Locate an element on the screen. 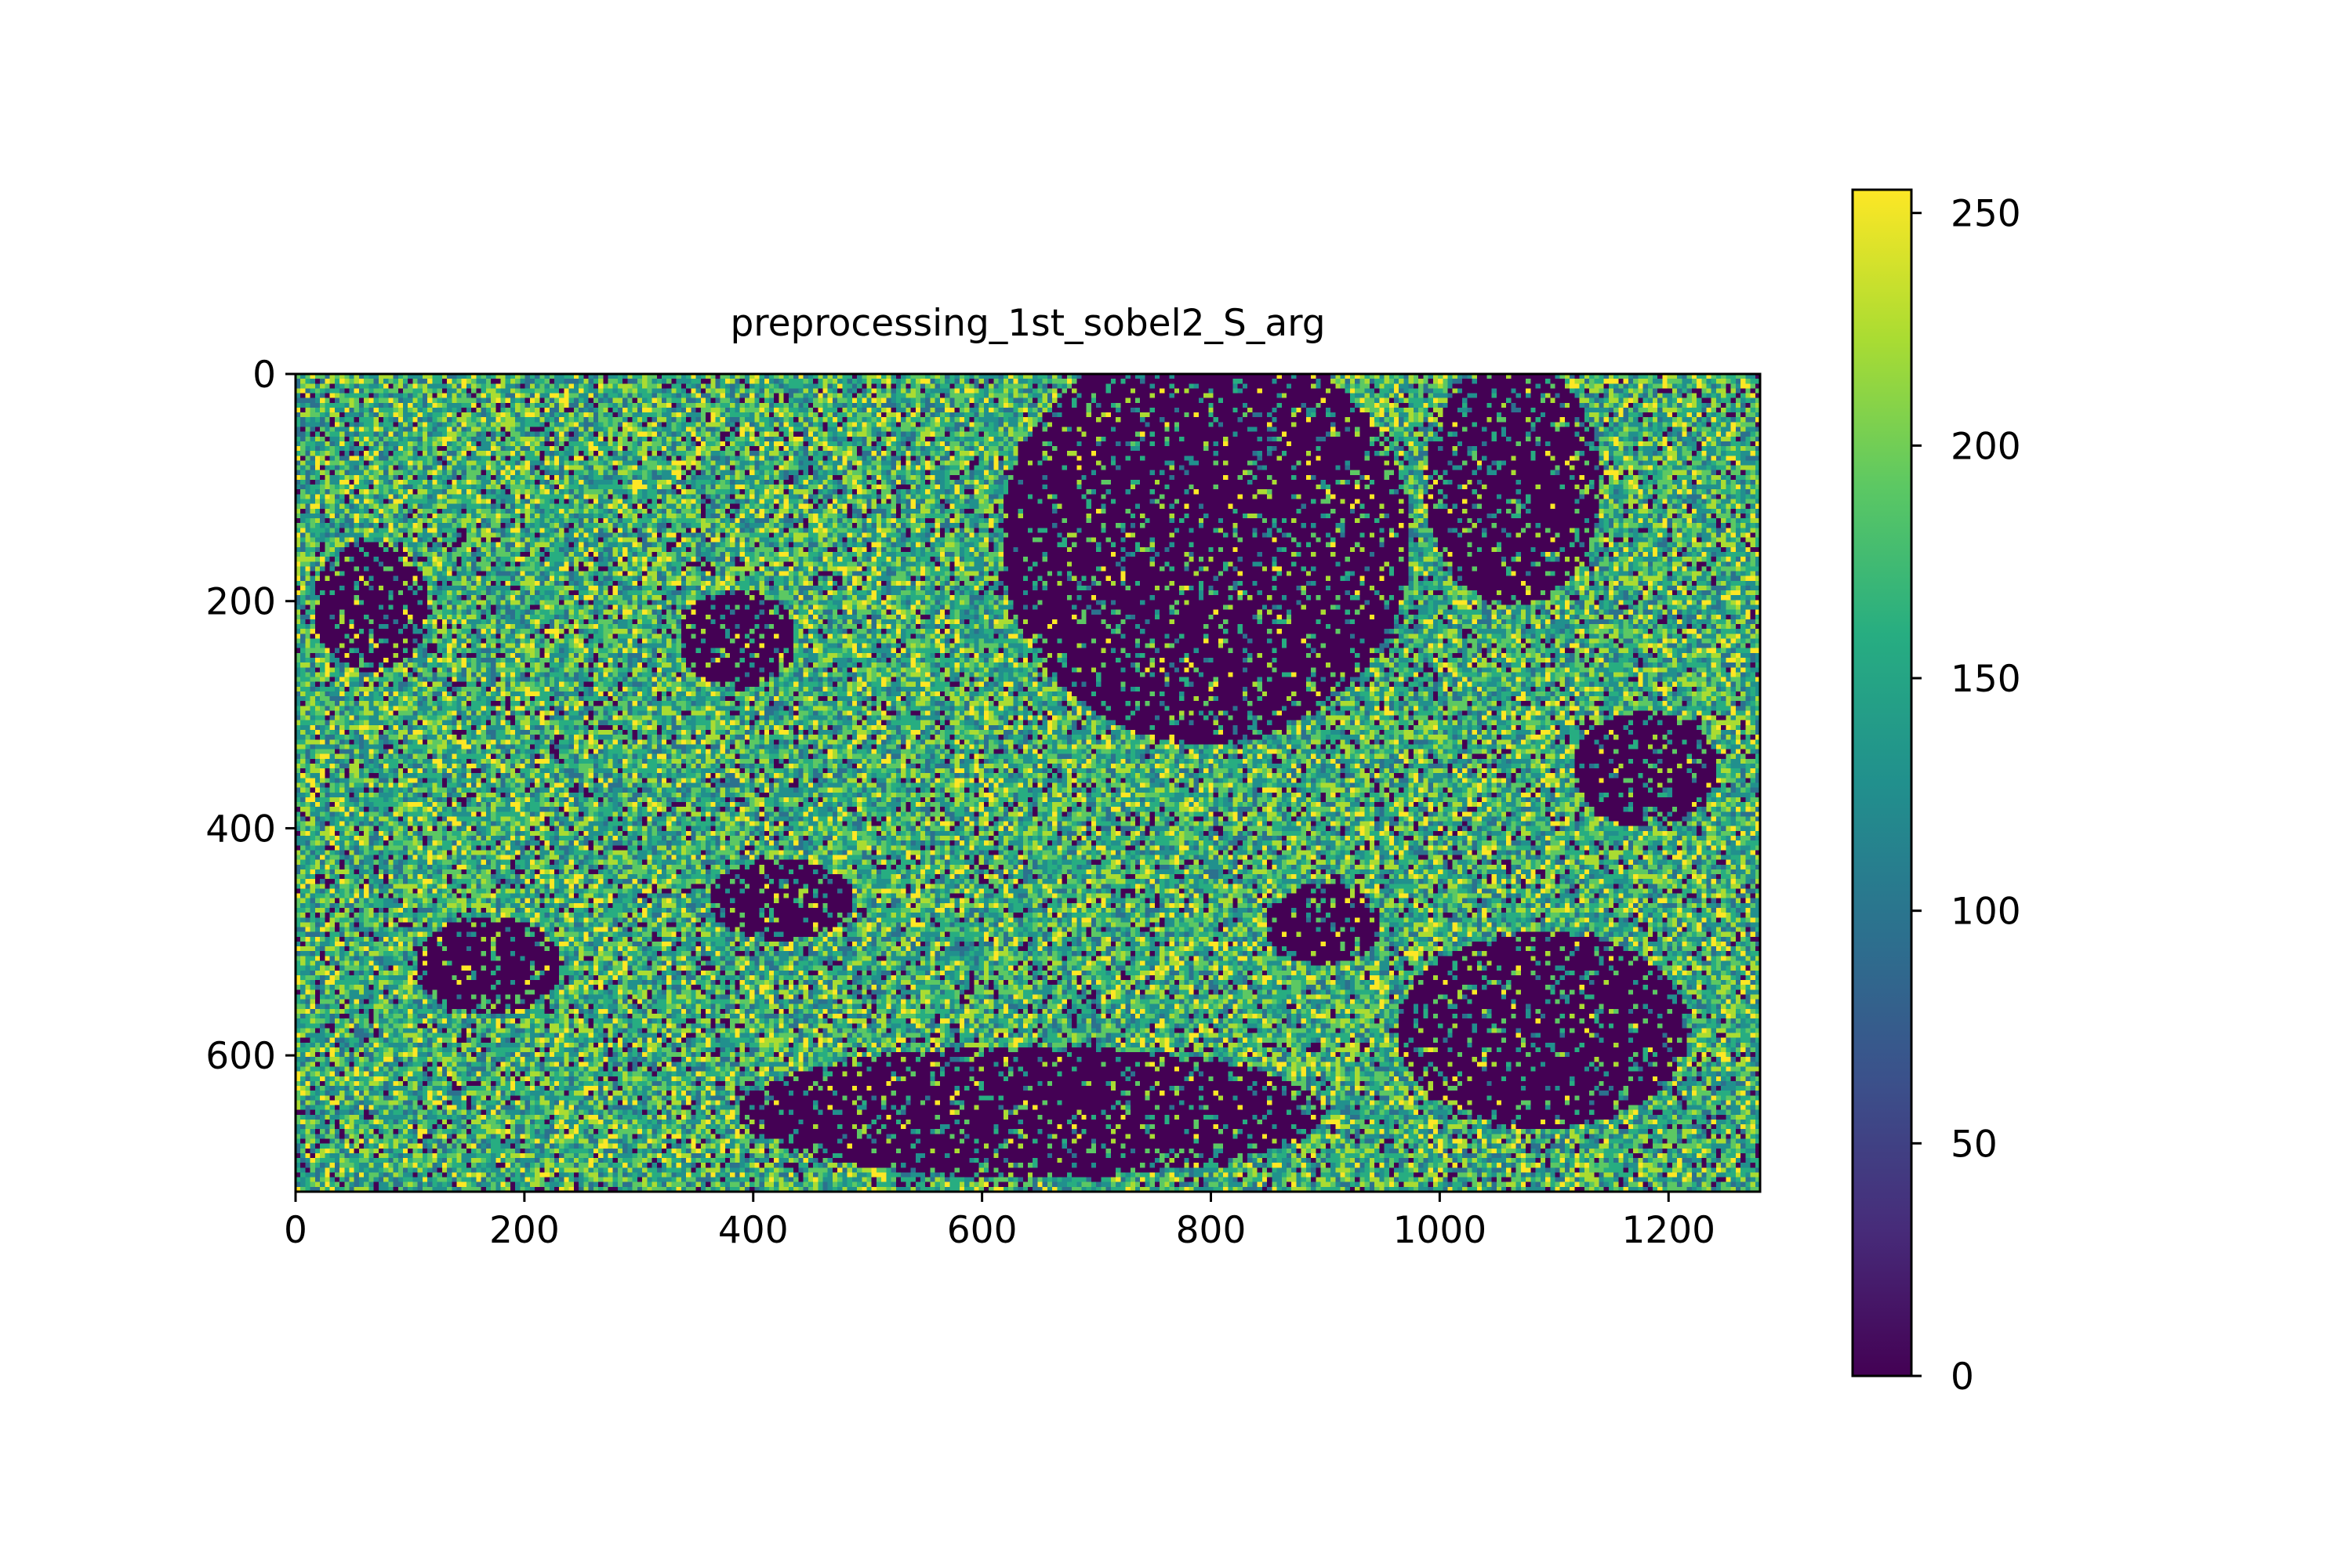 The width and height of the screenshot is (2352, 1568). y-axis: 0 200 400 600 is located at coordinates (250, 716).